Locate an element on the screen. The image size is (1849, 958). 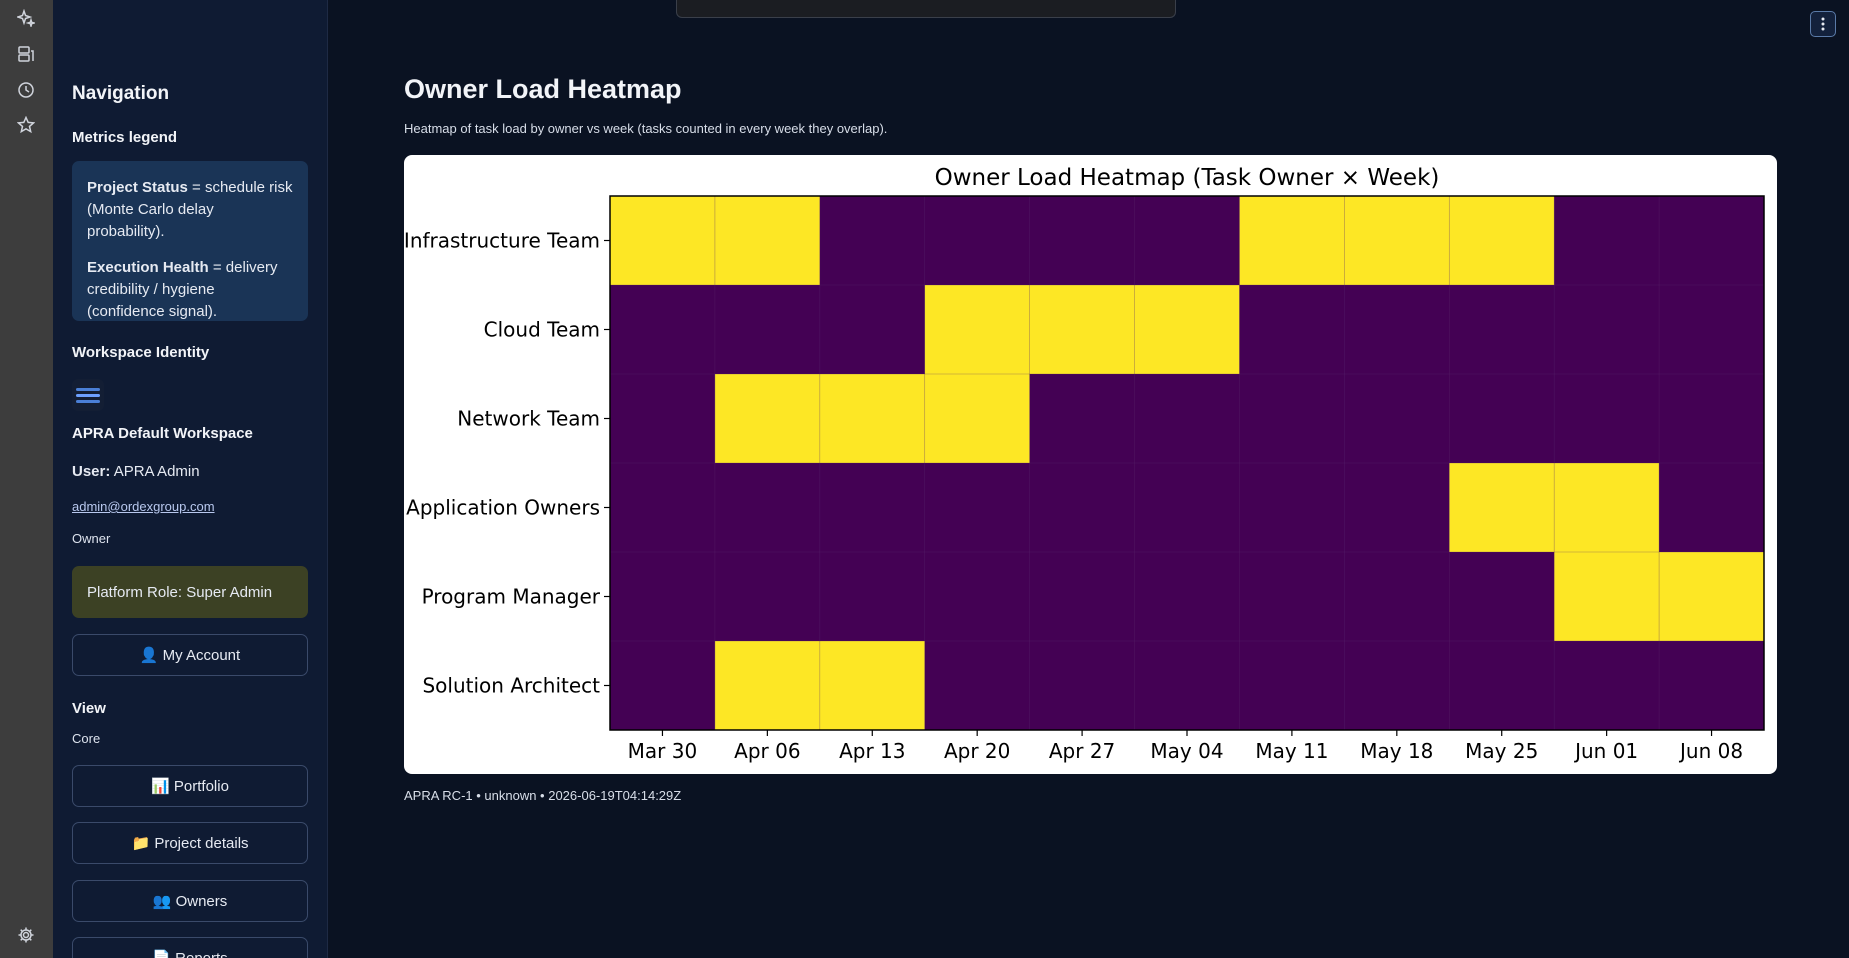
x-tick-label: May 04 is located at coordinates (1186, 751).